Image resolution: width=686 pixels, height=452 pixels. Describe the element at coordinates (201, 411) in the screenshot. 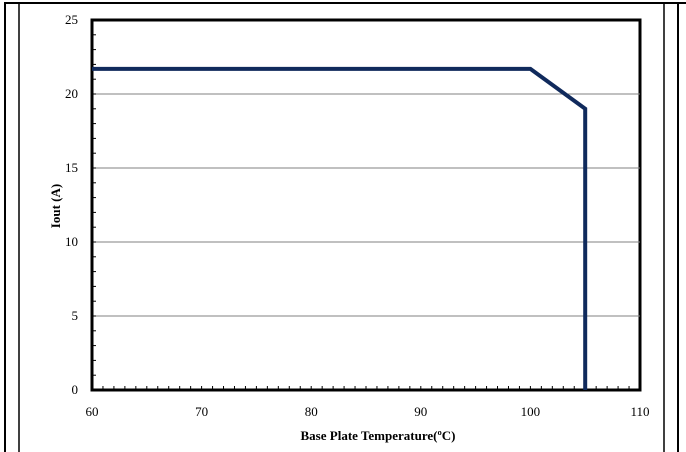

I see `x-tick-label: 70` at that location.